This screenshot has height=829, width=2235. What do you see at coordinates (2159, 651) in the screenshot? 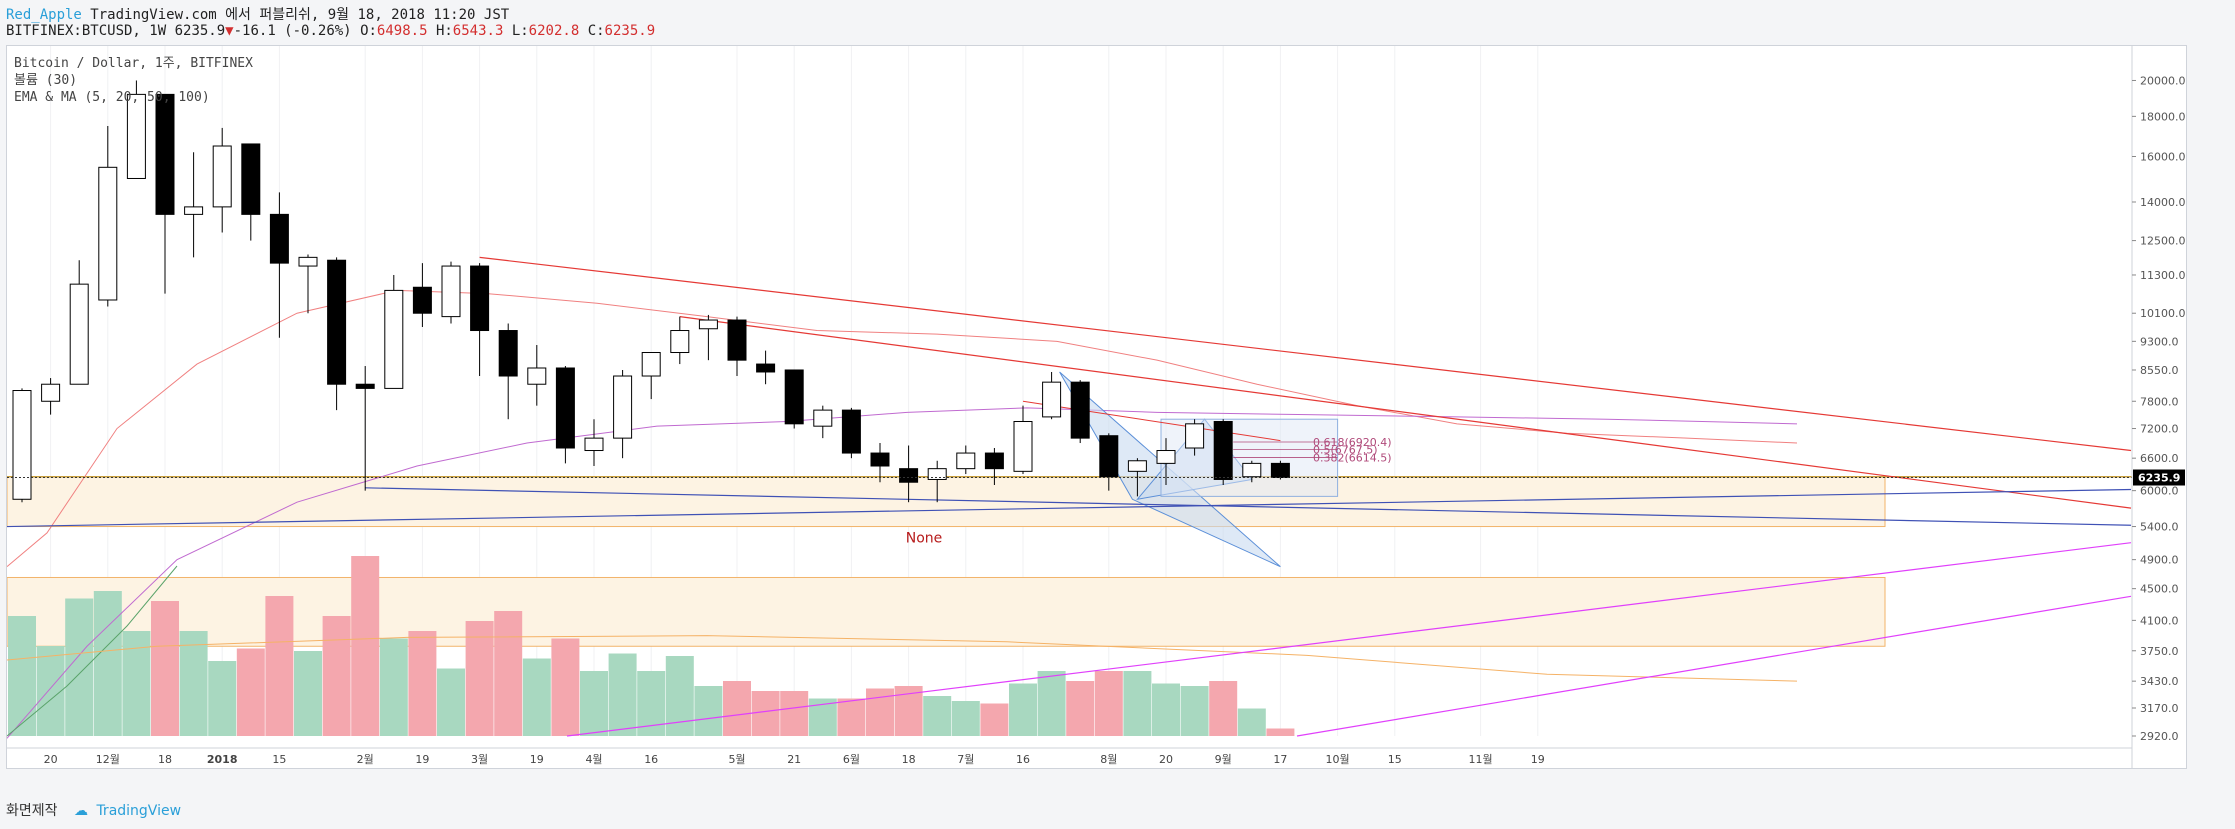
I see `price-axis-label: 3750.0` at bounding box center [2159, 651].